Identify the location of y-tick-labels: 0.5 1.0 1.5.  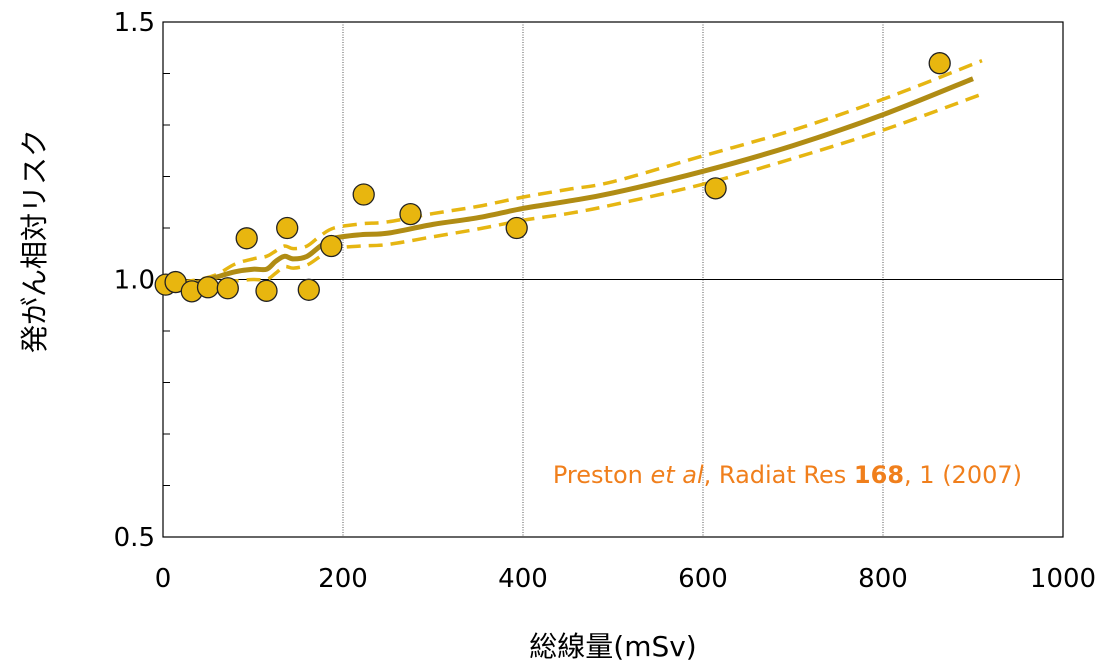
(134, 280).